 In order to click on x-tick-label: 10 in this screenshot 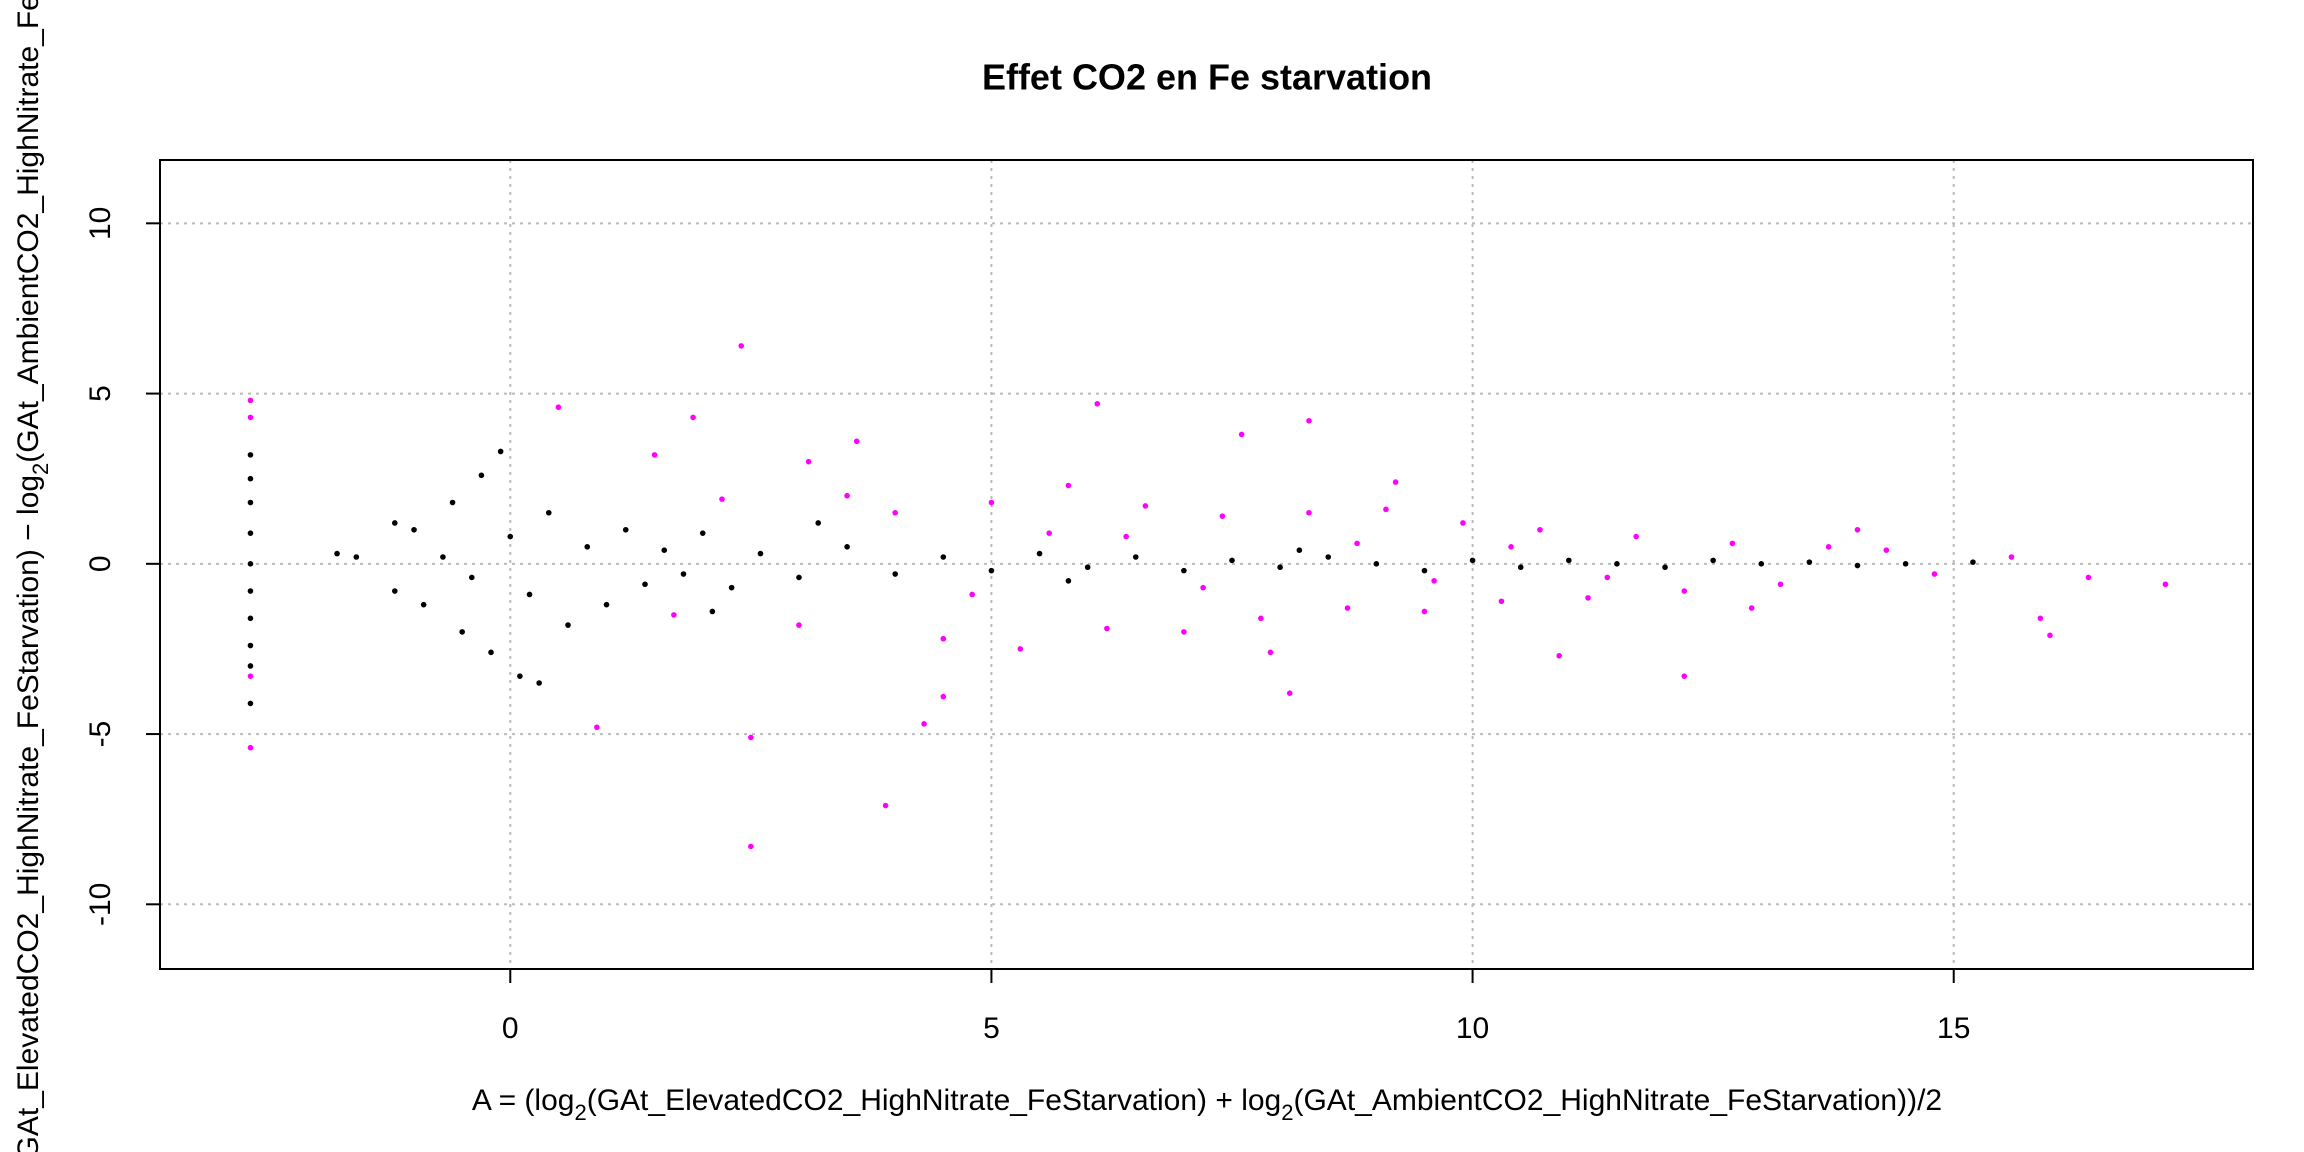, I will do `click(1472, 1028)`.